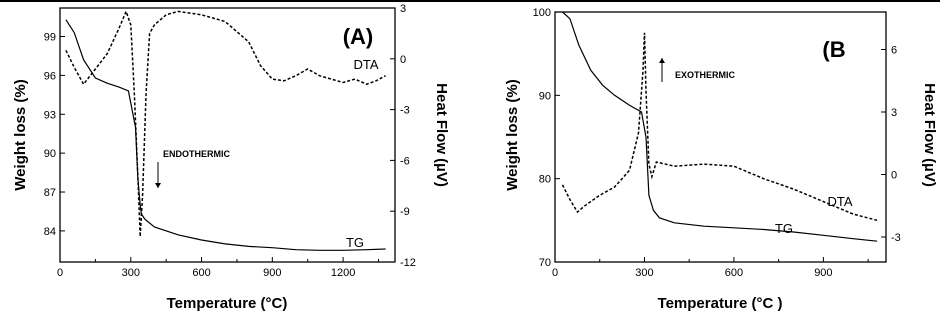 This screenshot has width=940, height=322. What do you see at coordinates (542, 13) in the screenshot?
I see `y-tick-label: 100` at bounding box center [542, 13].